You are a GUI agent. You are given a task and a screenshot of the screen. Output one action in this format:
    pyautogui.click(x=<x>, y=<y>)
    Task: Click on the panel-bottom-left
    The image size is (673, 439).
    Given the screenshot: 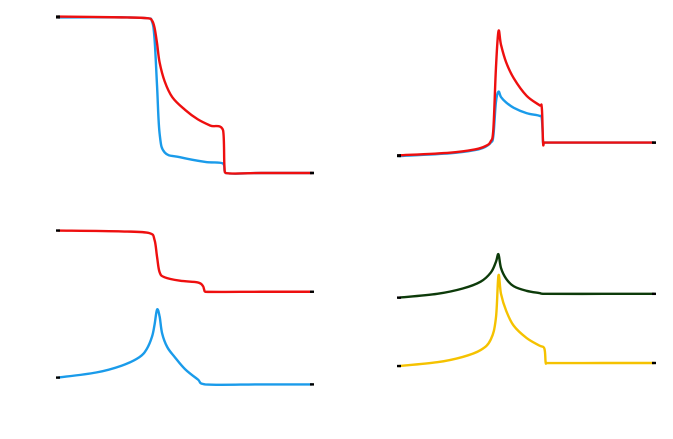 What is the action you would take?
    pyautogui.click(x=185, y=308)
    